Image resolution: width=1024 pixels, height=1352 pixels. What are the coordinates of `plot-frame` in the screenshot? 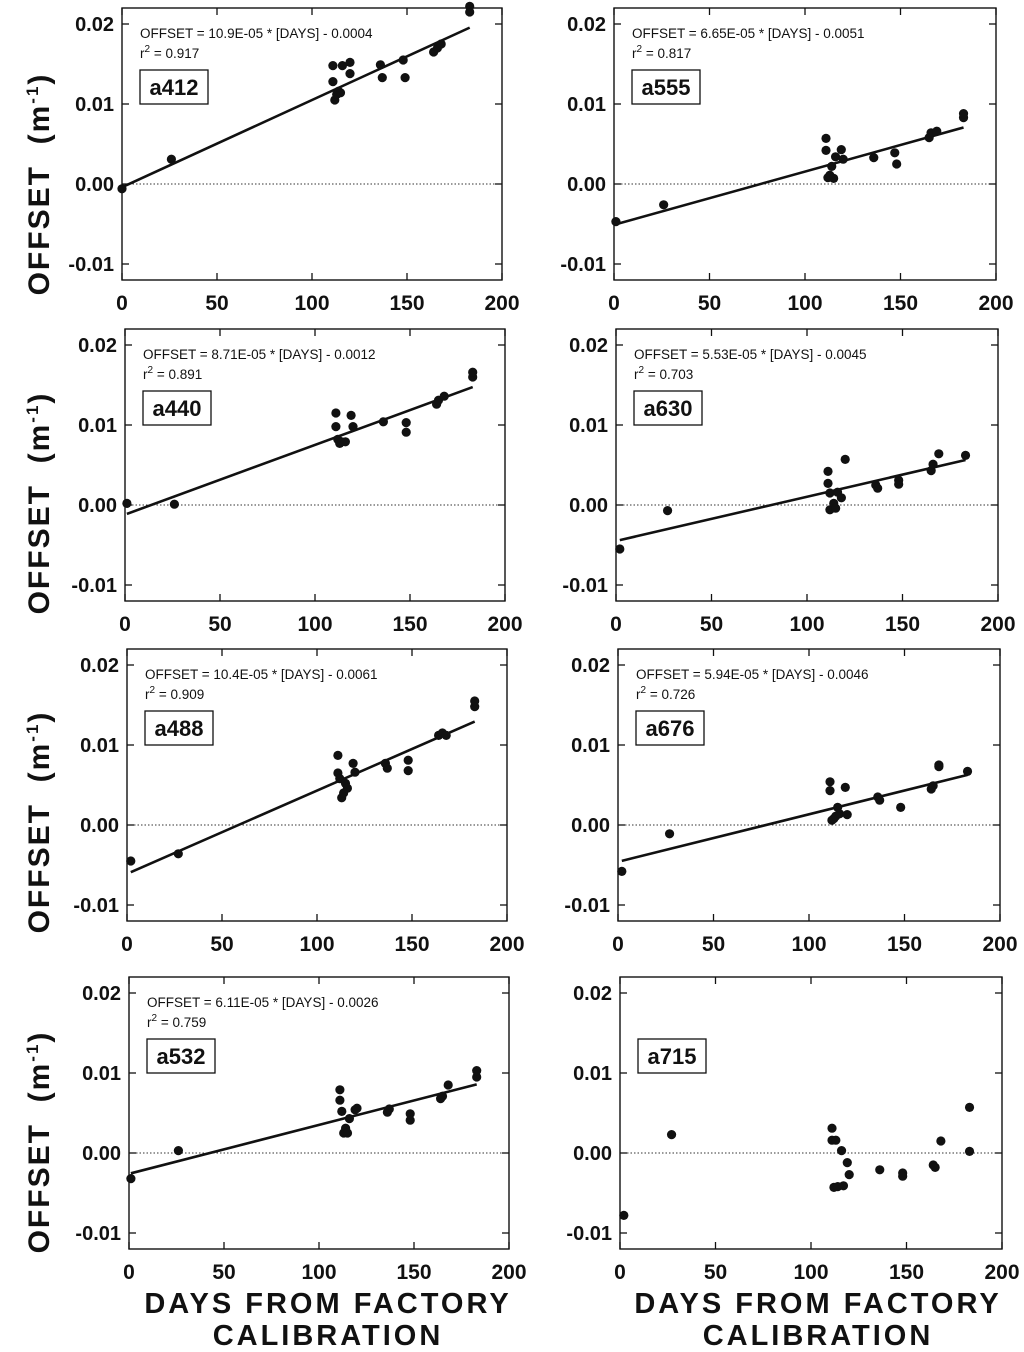 It's located at (811, 1113).